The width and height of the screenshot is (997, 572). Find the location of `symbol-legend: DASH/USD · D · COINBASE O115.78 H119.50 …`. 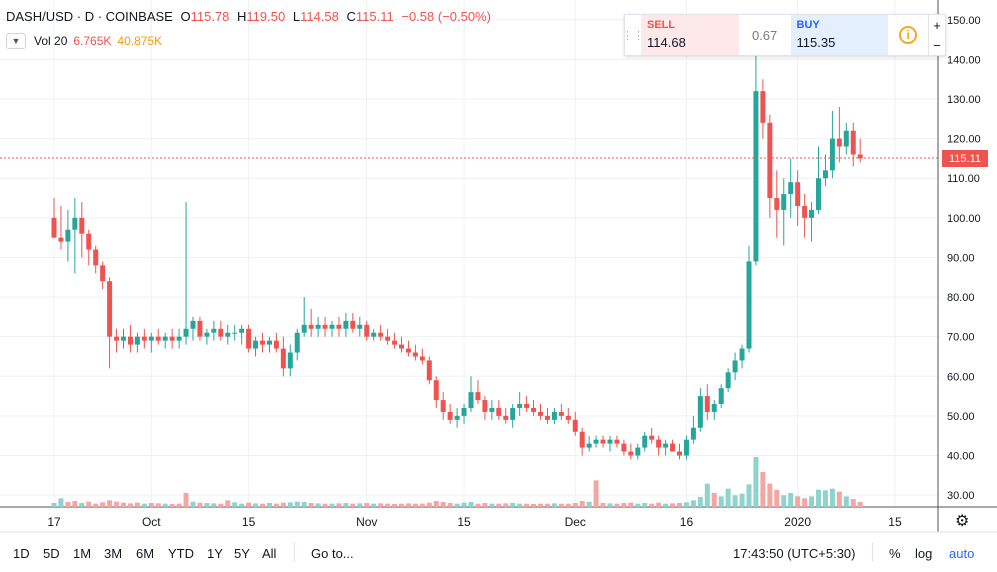

symbol-legend: DASH/USD · D · COINBASE O115.78 H119.50 … is located at coordinates (248, 16).